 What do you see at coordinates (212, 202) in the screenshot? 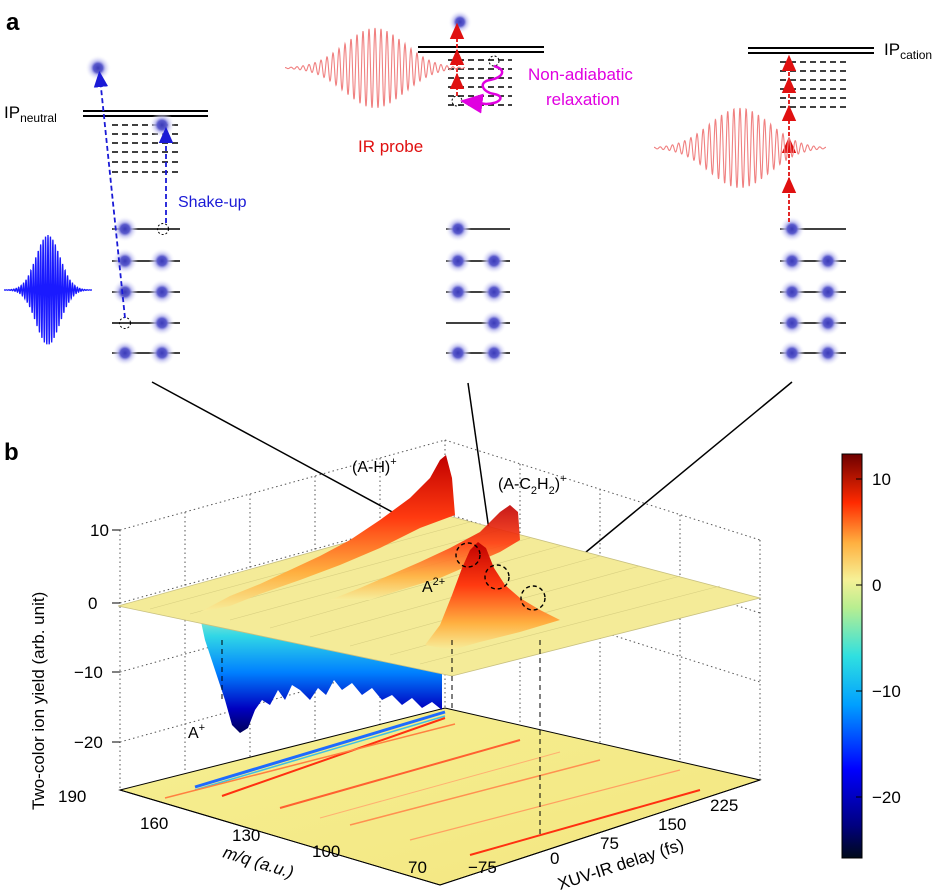
I see `shake-up-label: Shake-up` at bounding box center [212, 202].